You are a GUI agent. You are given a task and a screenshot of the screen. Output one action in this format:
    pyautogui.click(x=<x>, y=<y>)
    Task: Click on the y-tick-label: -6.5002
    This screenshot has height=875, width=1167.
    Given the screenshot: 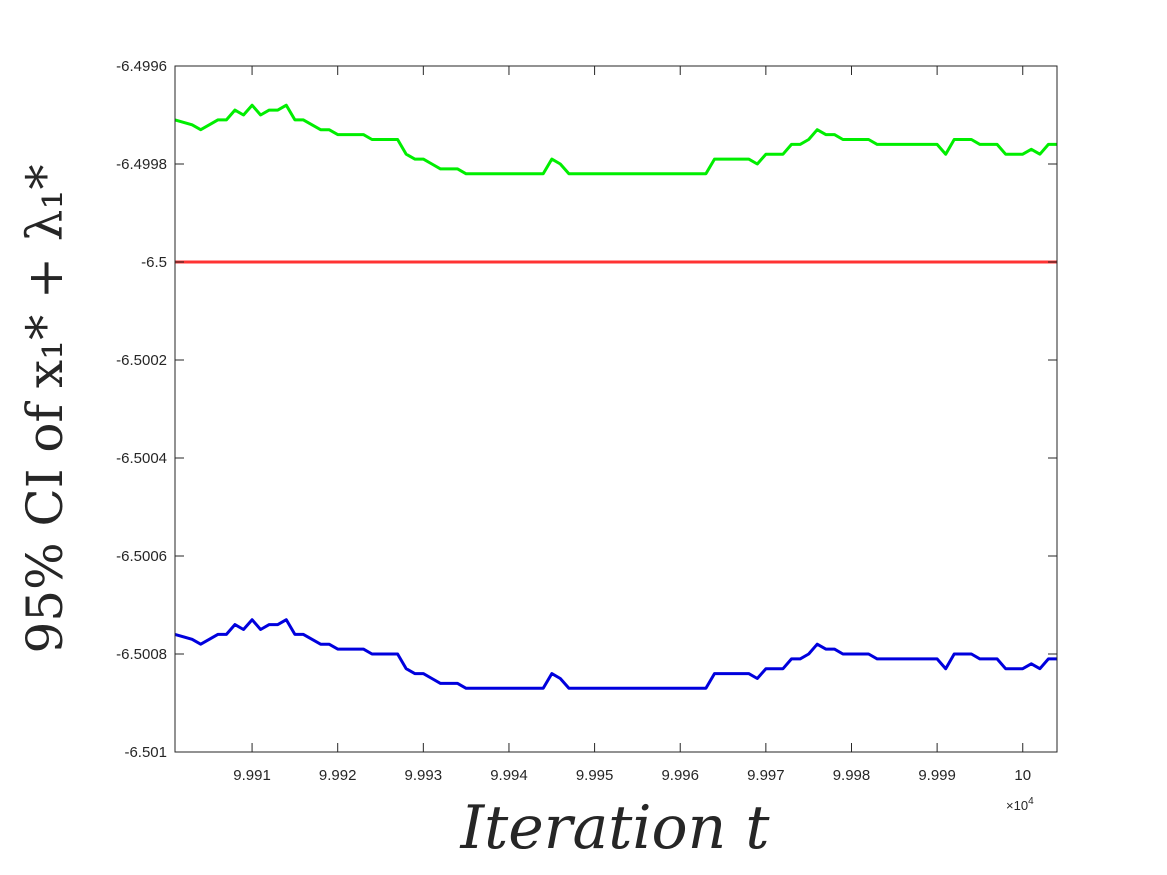 What is the action you would take?
    pyautogui.click(x=141, y=360)
    